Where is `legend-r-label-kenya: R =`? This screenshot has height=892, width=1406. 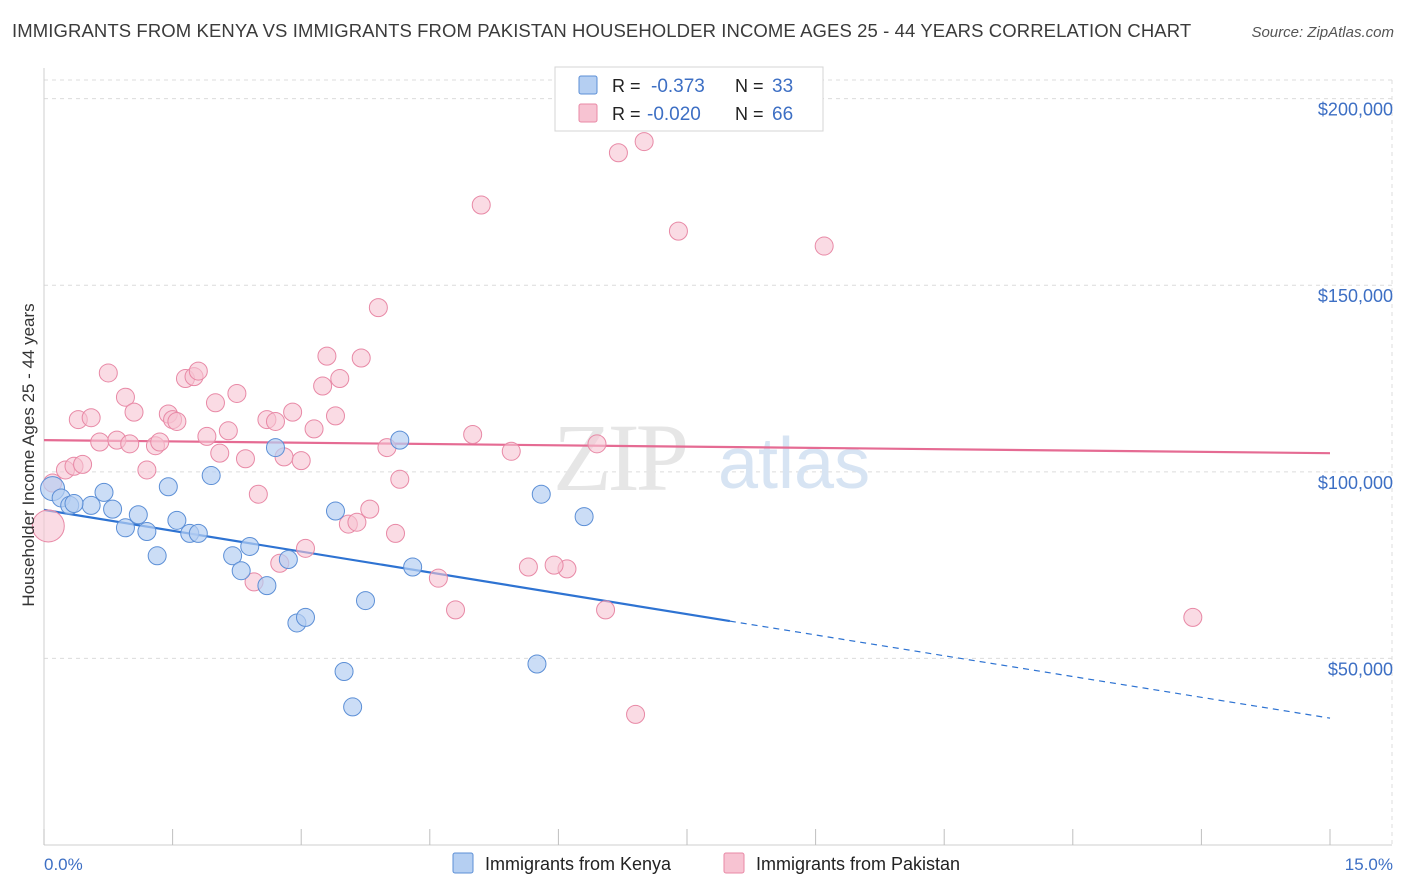
legend-r-label-kenya: R = is located at coordinates (626, 86).